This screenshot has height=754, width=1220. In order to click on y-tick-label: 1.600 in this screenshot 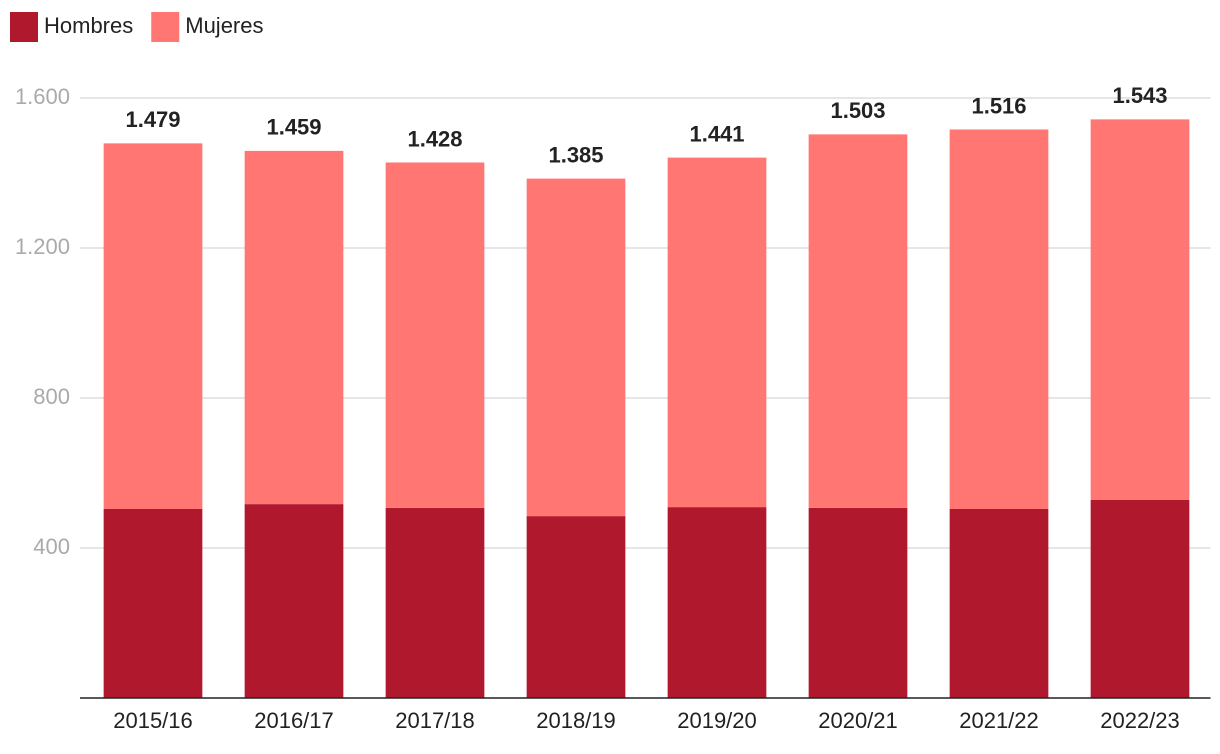, I will do `click(42, 96)`.